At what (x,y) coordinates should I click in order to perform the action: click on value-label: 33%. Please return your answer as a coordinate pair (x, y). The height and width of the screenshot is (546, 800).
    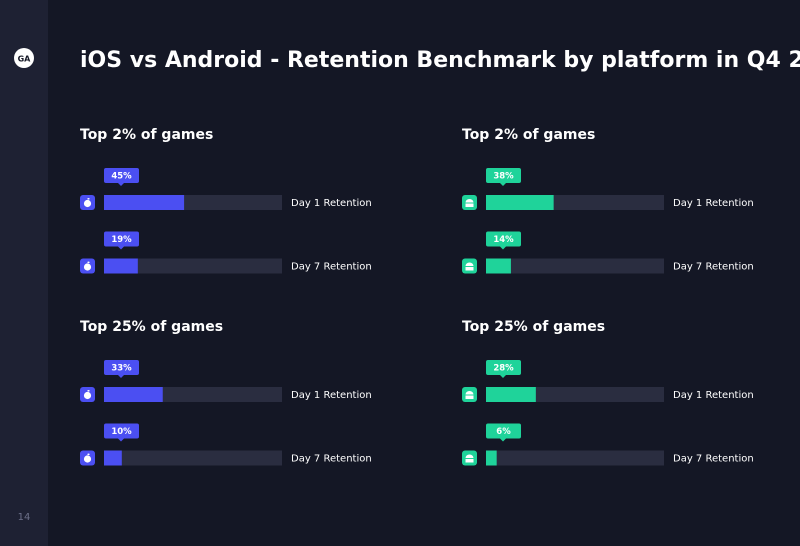
    Looking at the image, I should click on (121, 369).